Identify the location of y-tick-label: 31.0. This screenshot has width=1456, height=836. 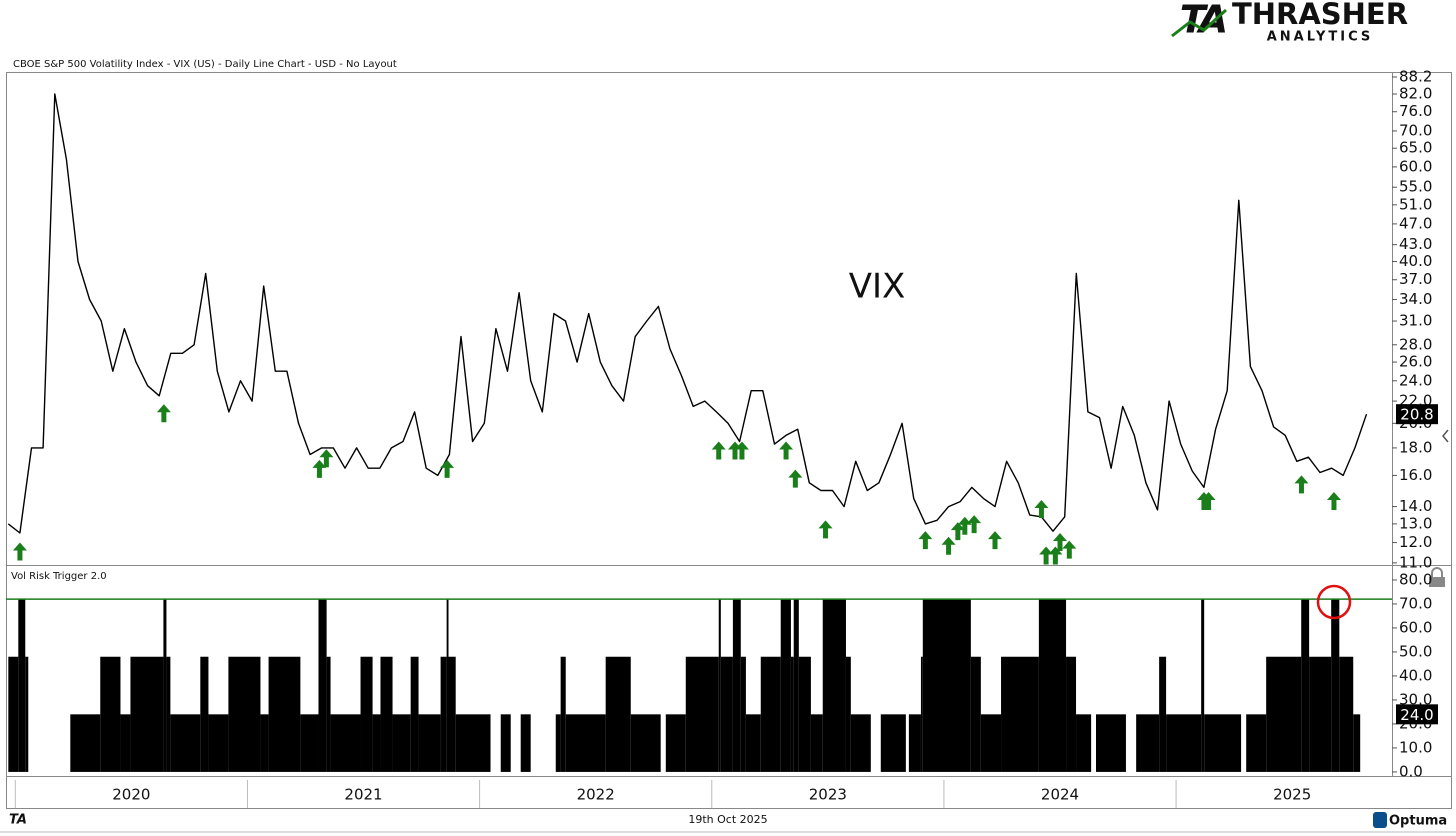
(1415, 321).